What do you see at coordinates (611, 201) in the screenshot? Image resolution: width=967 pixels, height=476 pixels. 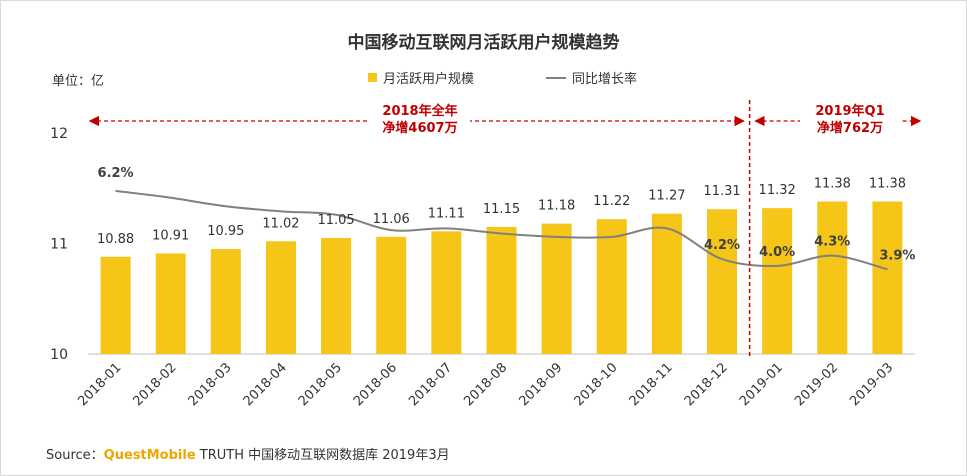 I see `bar-value-label: 11.22` at bounding box center [611, 201].